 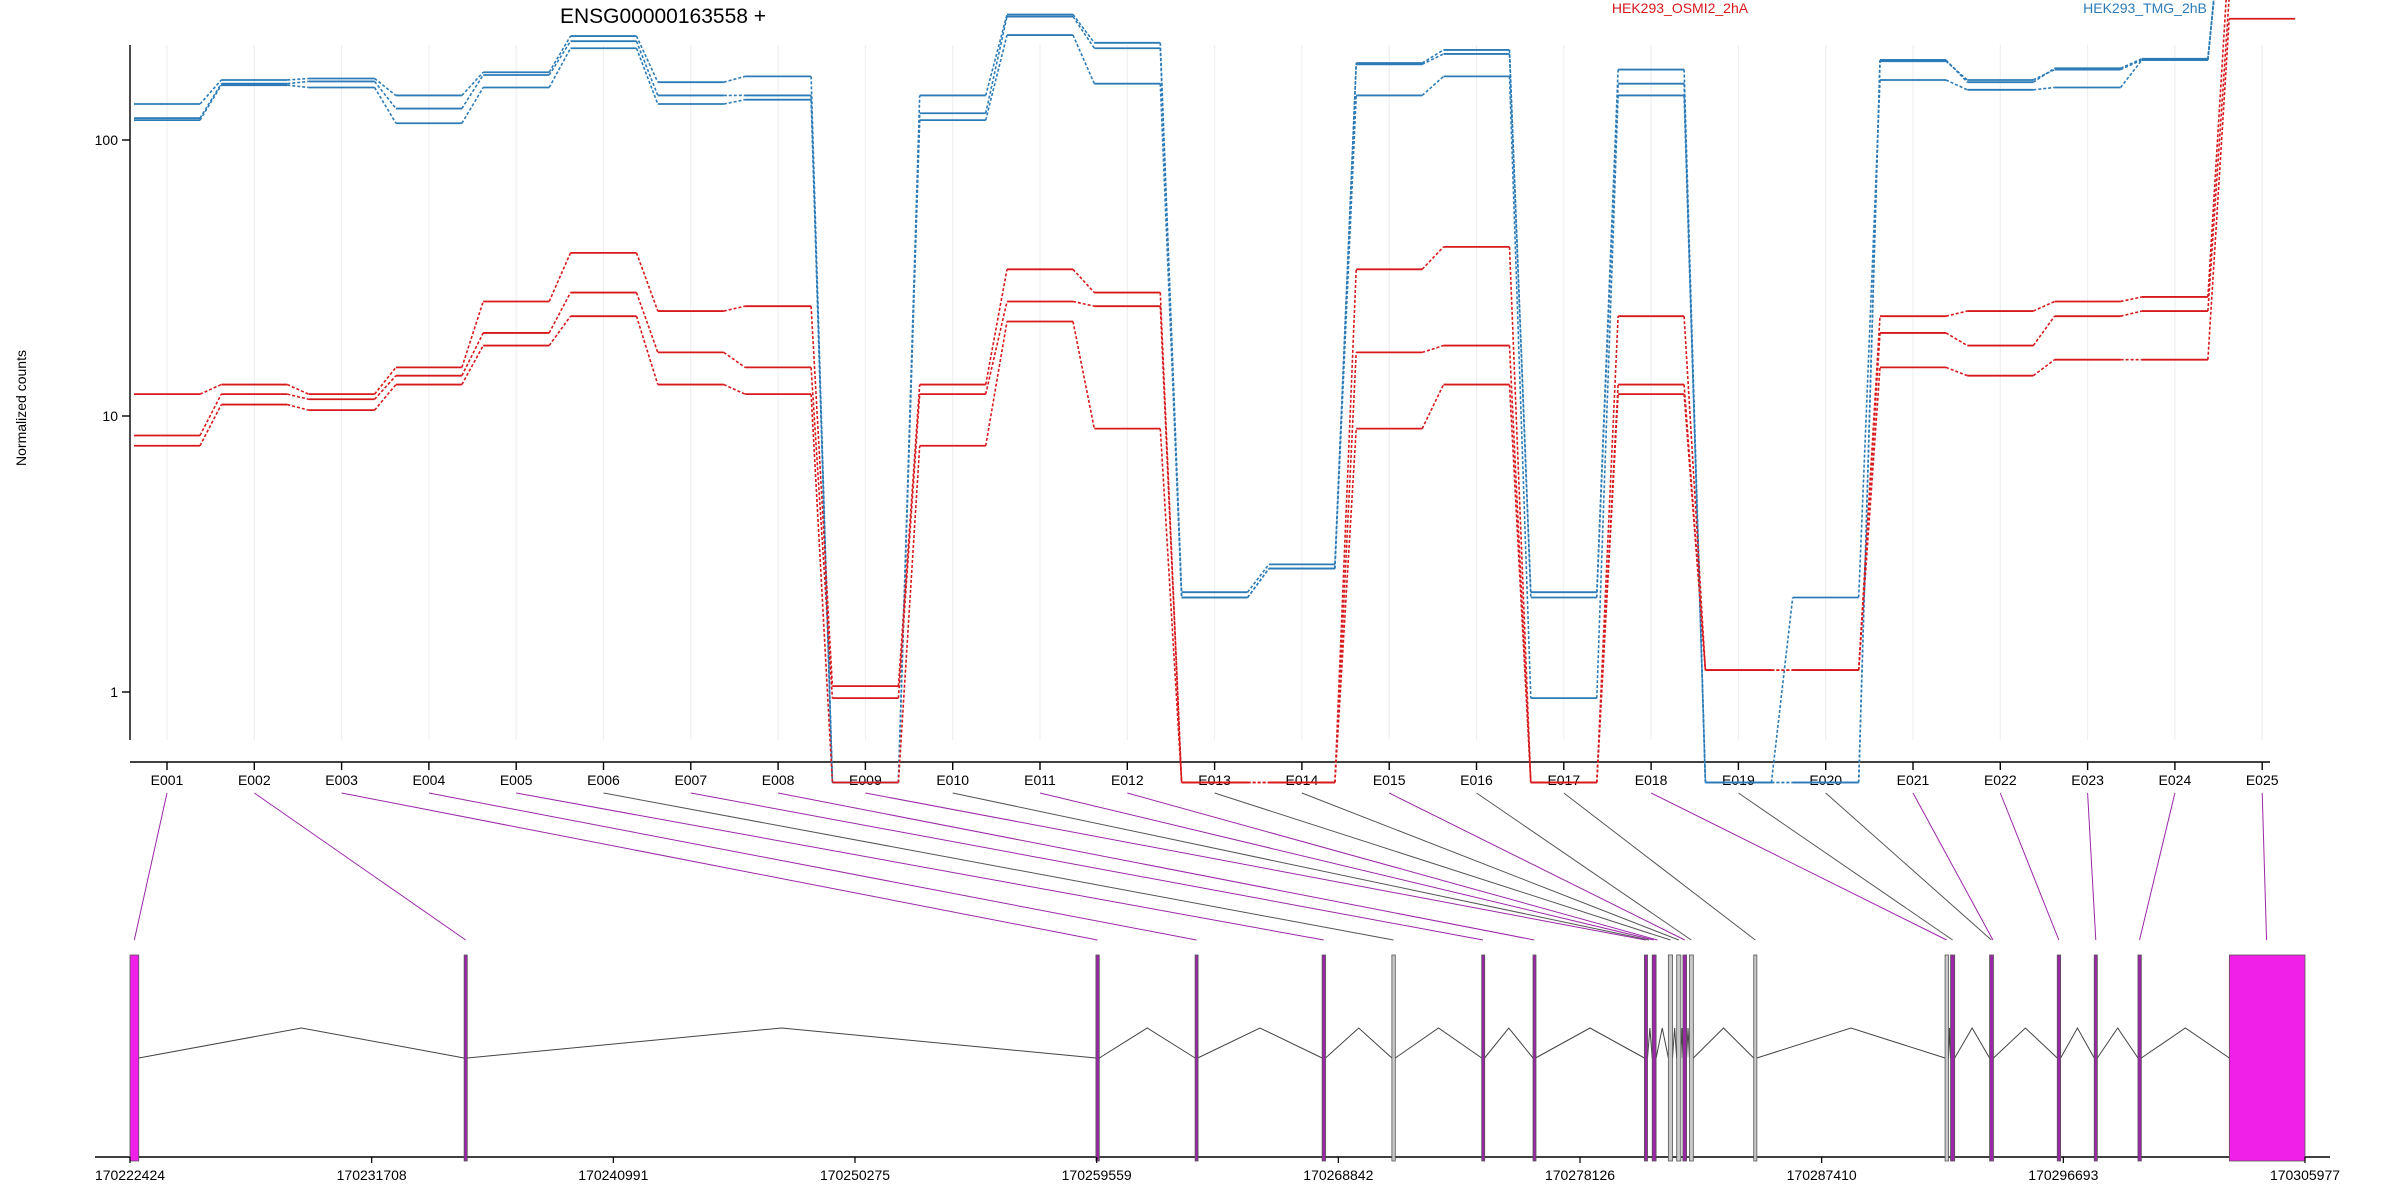 What do you see at coordinates (2131, 299) in the screenshot?
I see `series-4-link-E023` at bounding box center [2131, 299].